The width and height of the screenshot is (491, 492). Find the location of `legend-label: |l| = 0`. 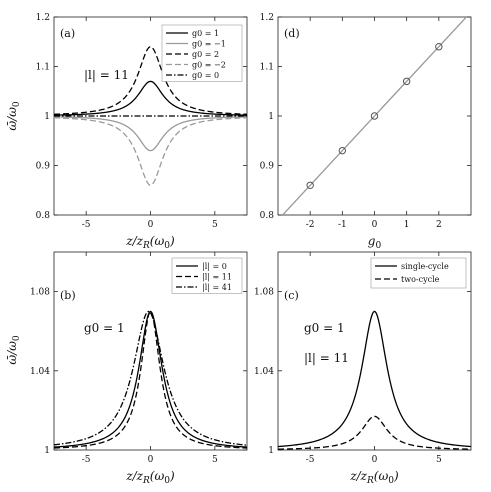

legend-label: |l| = 0 is located at coordinates (214, 266).